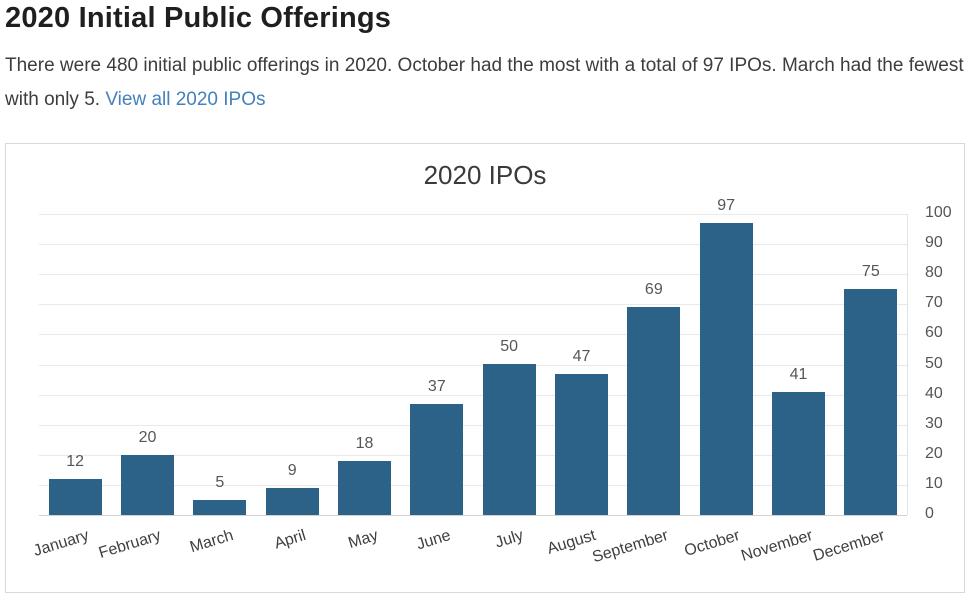 This screenshot has width=971, height=606. What do you see at coordinates (726, 369) in the screenshot?
I see `bar-october` at bounding box center [726, 369].